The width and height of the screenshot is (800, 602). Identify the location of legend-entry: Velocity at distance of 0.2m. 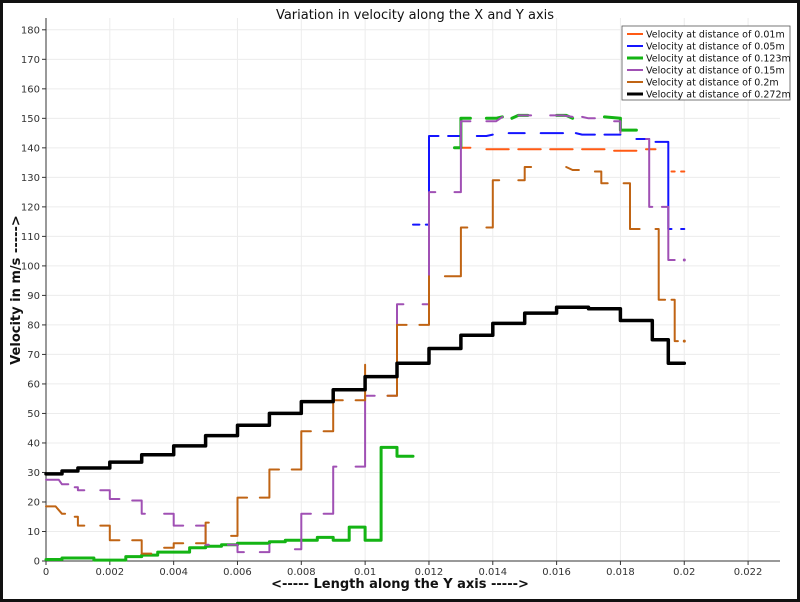
(712, 83).